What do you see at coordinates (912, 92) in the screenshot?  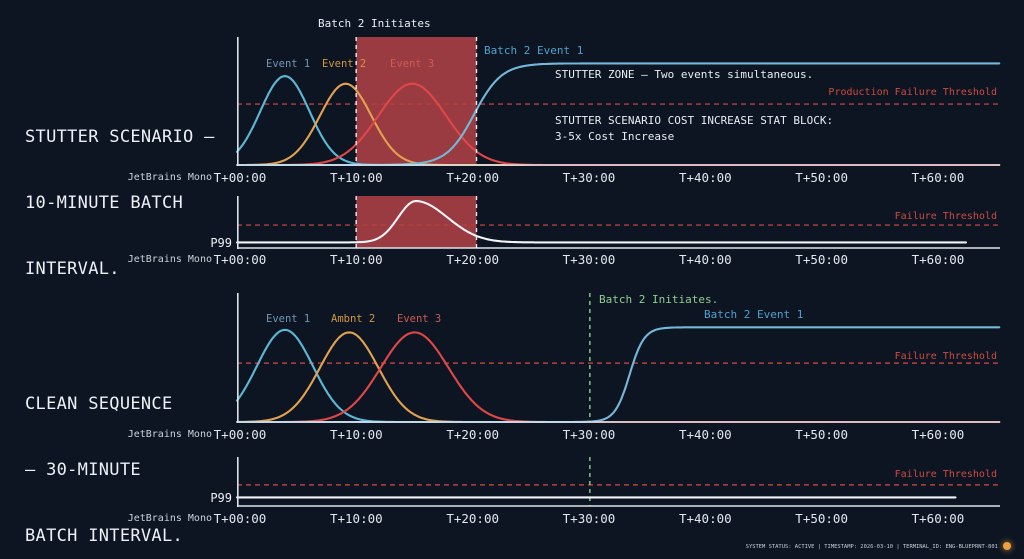 I see `production-failure-threshold-label: Production Failure Threshold` at bounding box center [912, 92].